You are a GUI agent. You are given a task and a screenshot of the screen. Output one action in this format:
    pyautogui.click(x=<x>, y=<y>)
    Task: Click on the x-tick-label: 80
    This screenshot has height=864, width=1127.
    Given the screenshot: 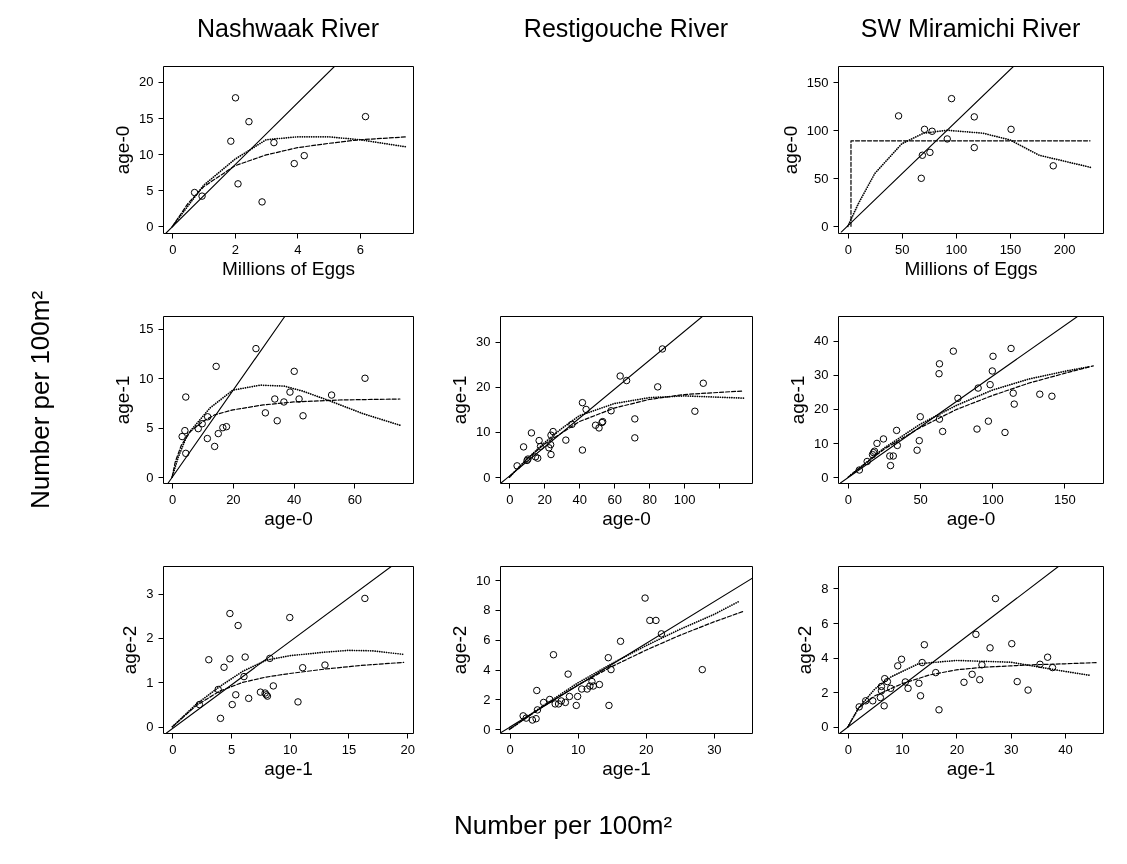 What is the action you would take?
    pyautogui.click(x=649, y=499)
    